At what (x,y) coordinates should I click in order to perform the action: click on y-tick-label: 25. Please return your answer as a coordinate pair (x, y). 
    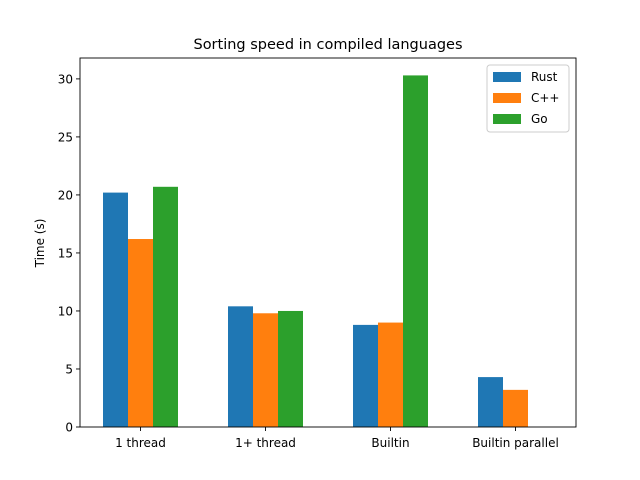
    Looking at the image, I should click on (65, 137).